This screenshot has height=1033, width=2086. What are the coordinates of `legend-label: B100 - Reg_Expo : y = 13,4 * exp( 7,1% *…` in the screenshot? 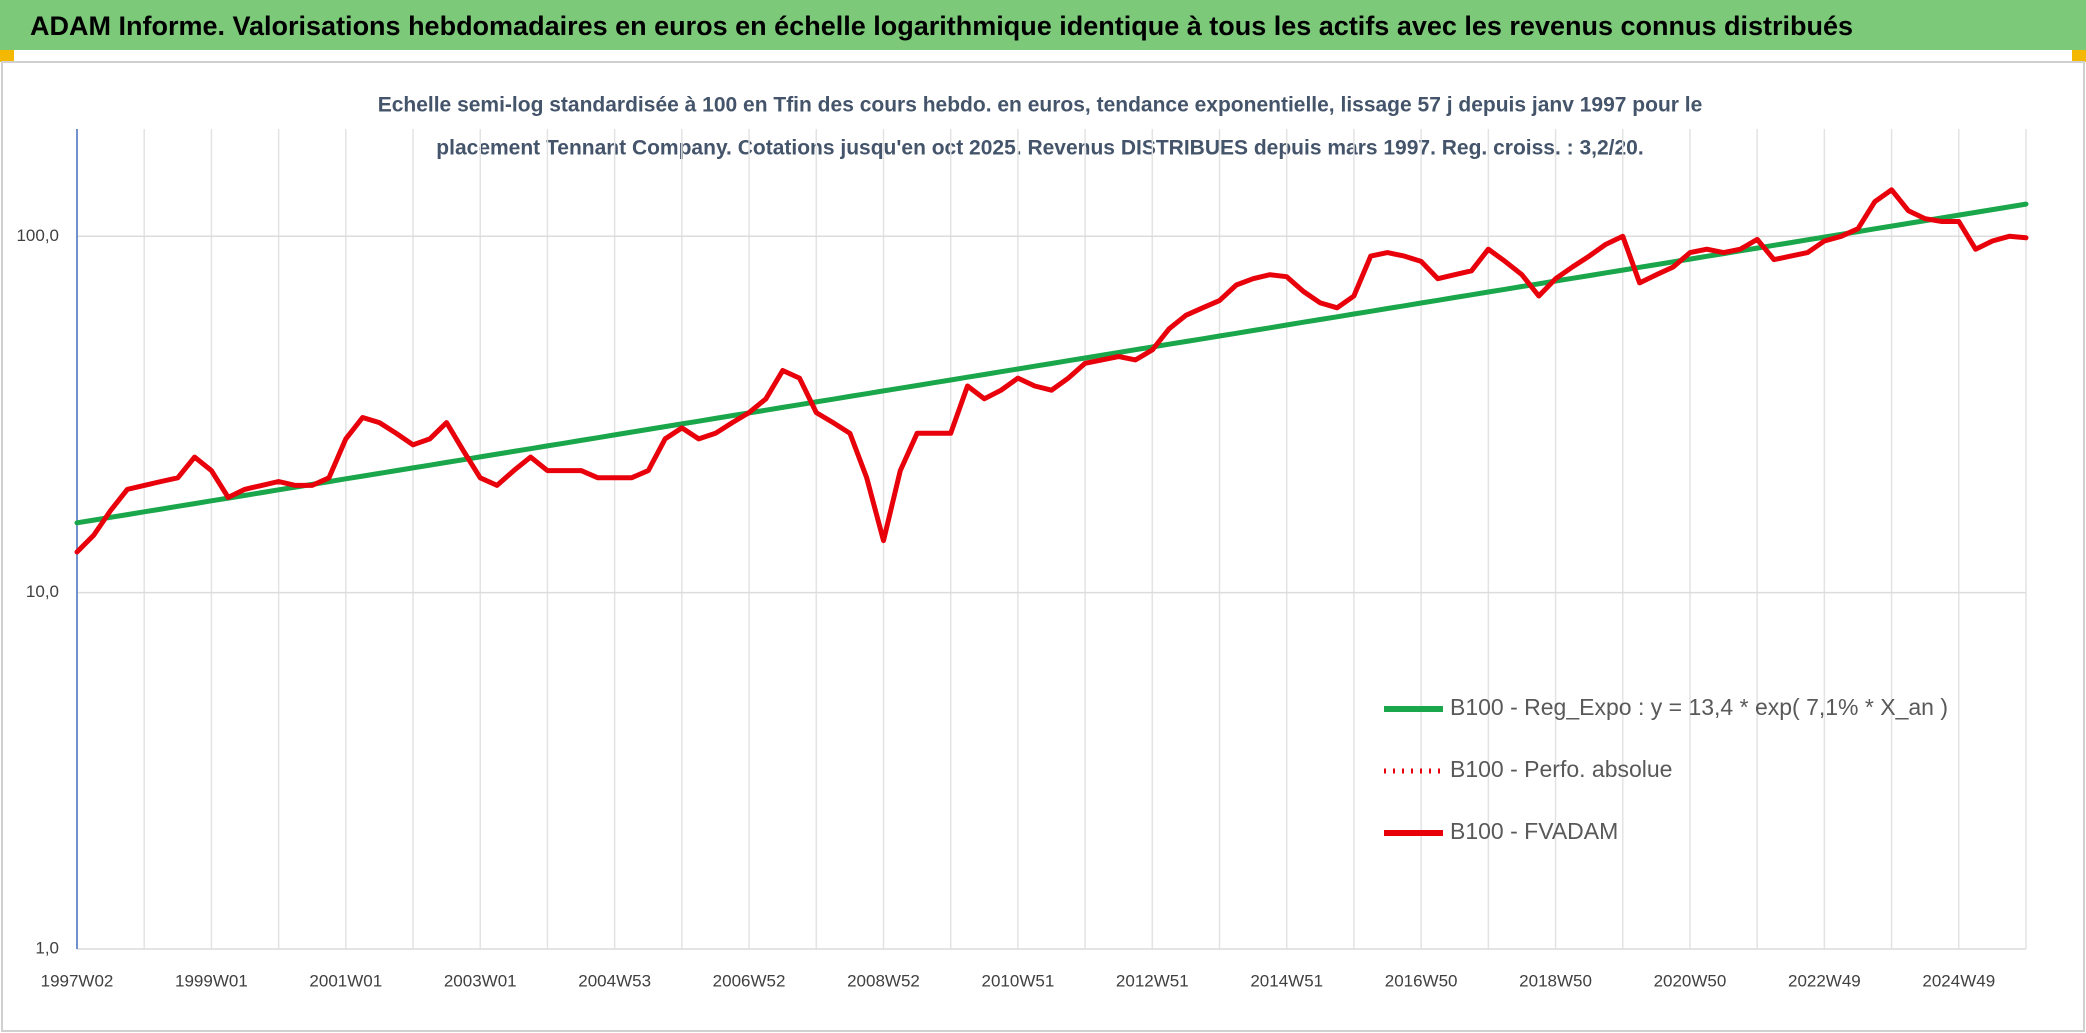 It's located at (1699, 707).